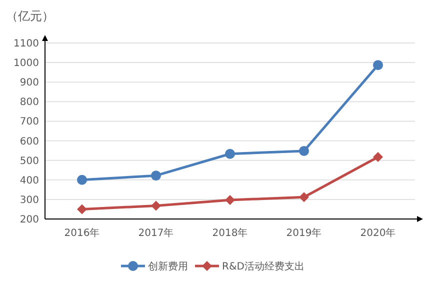 The height and width of the screenshot is (281, 445). What do you see at coordinates (378, 233) in the screenshot?
I see `x-tick-label: 2020年` at bounding box center [378, 233].